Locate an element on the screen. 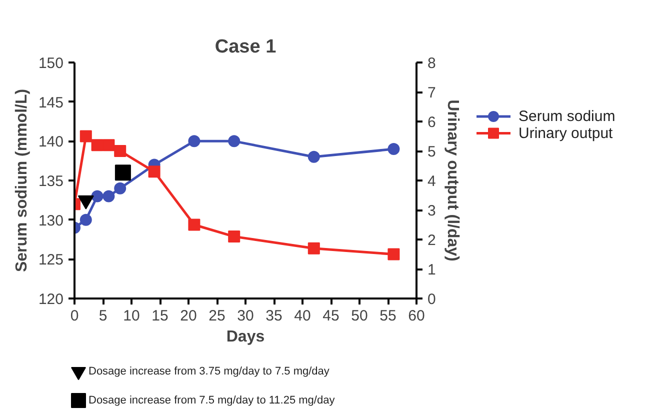 This screenshot has height=416, width=654. x-tick-label: 40 is located at coordinates (302, 316).